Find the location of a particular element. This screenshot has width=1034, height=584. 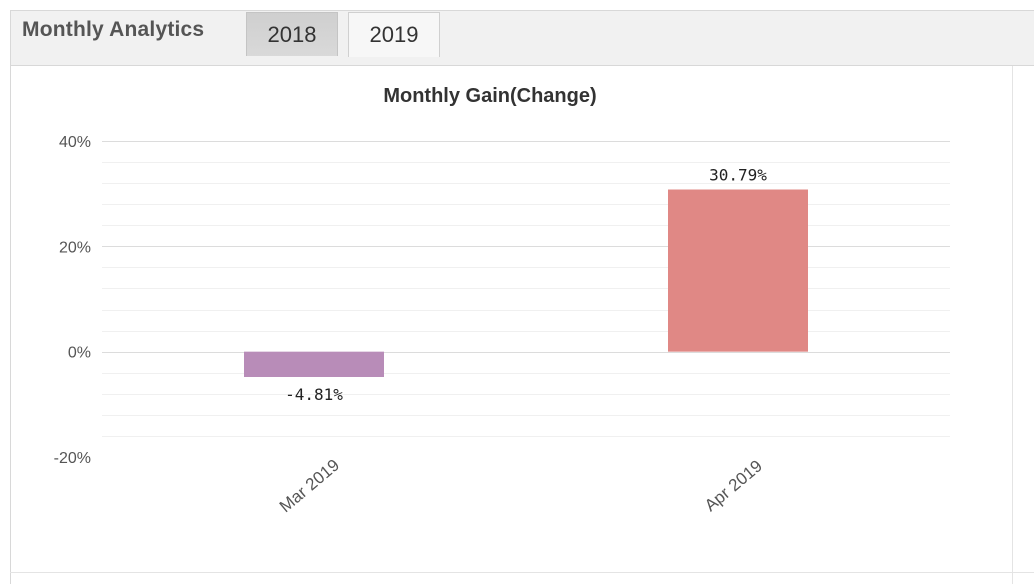

y-tick-label: -20% is located at coordinates (72, 458).